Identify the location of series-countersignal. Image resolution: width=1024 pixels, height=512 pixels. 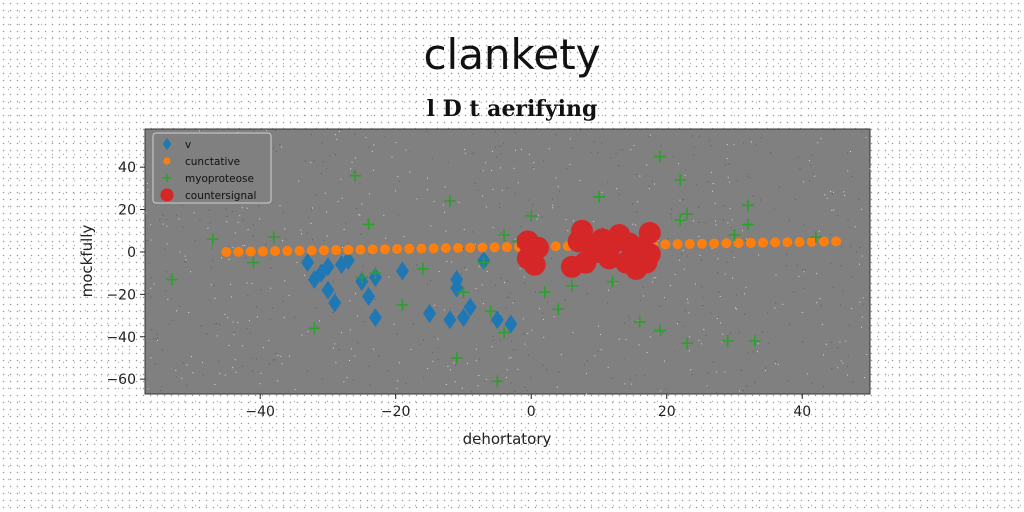
(588, 249).